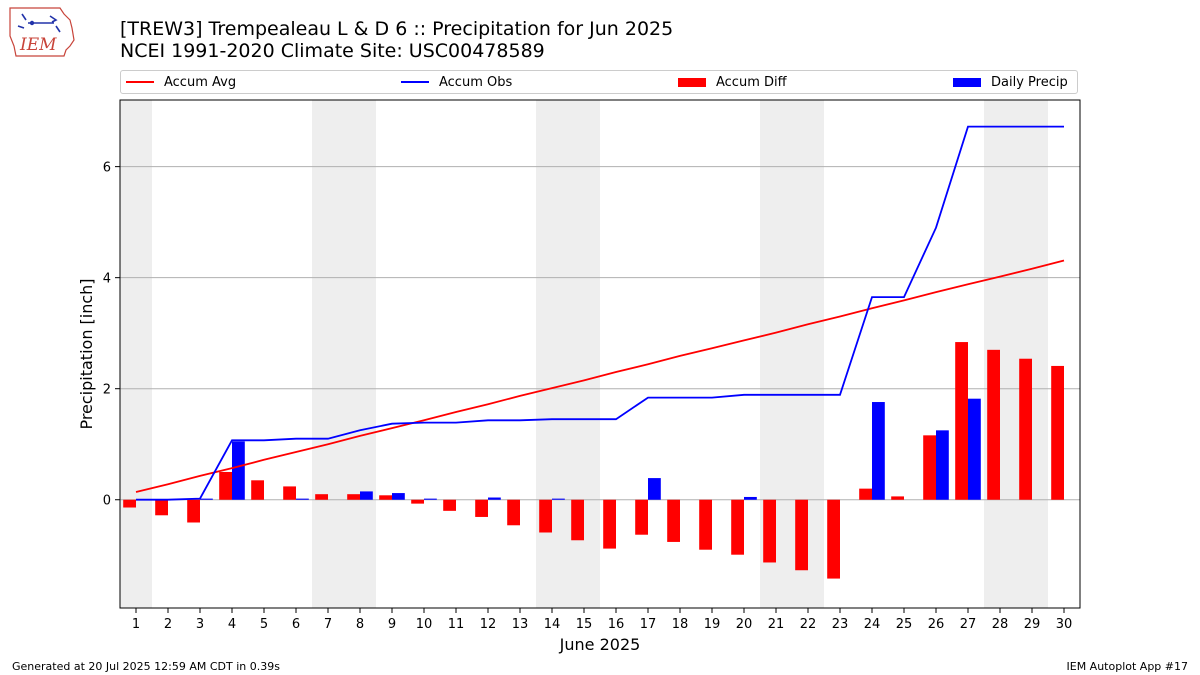 This screenshot has height=675, width=1200. I want to click on app-credit: IEM Autoplot App #17, so click(1127, 666).